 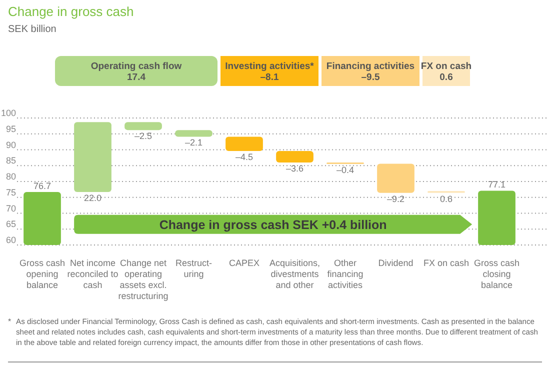 I want to click on annotation: Change in gross cash SEK +0.4 billion, so click(x=273, y=225).